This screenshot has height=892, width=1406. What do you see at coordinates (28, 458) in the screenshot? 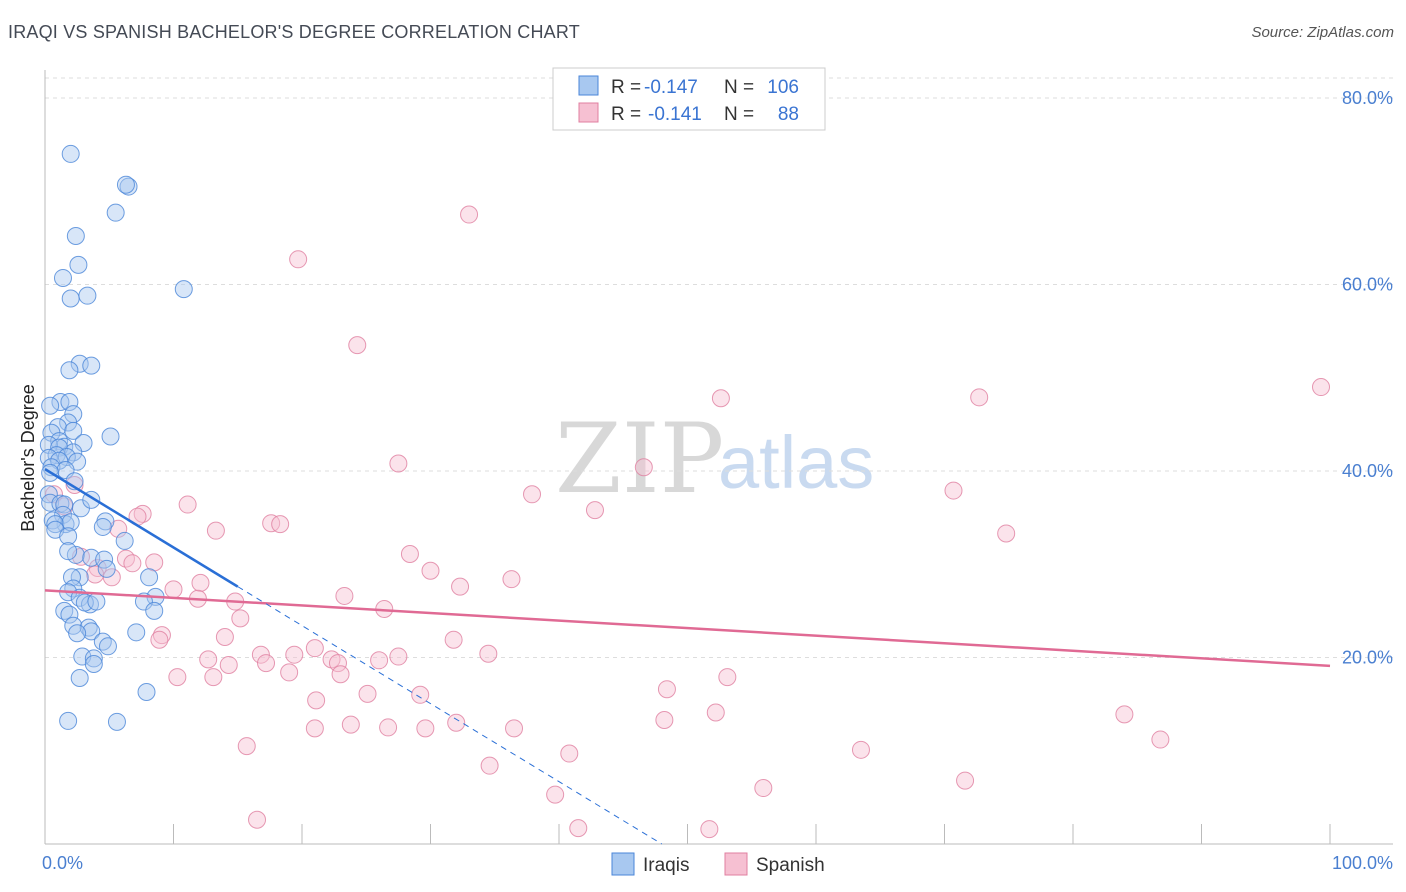
I see `y-axis-label: Bachelor's Degree` at bounding box center [28, 458].